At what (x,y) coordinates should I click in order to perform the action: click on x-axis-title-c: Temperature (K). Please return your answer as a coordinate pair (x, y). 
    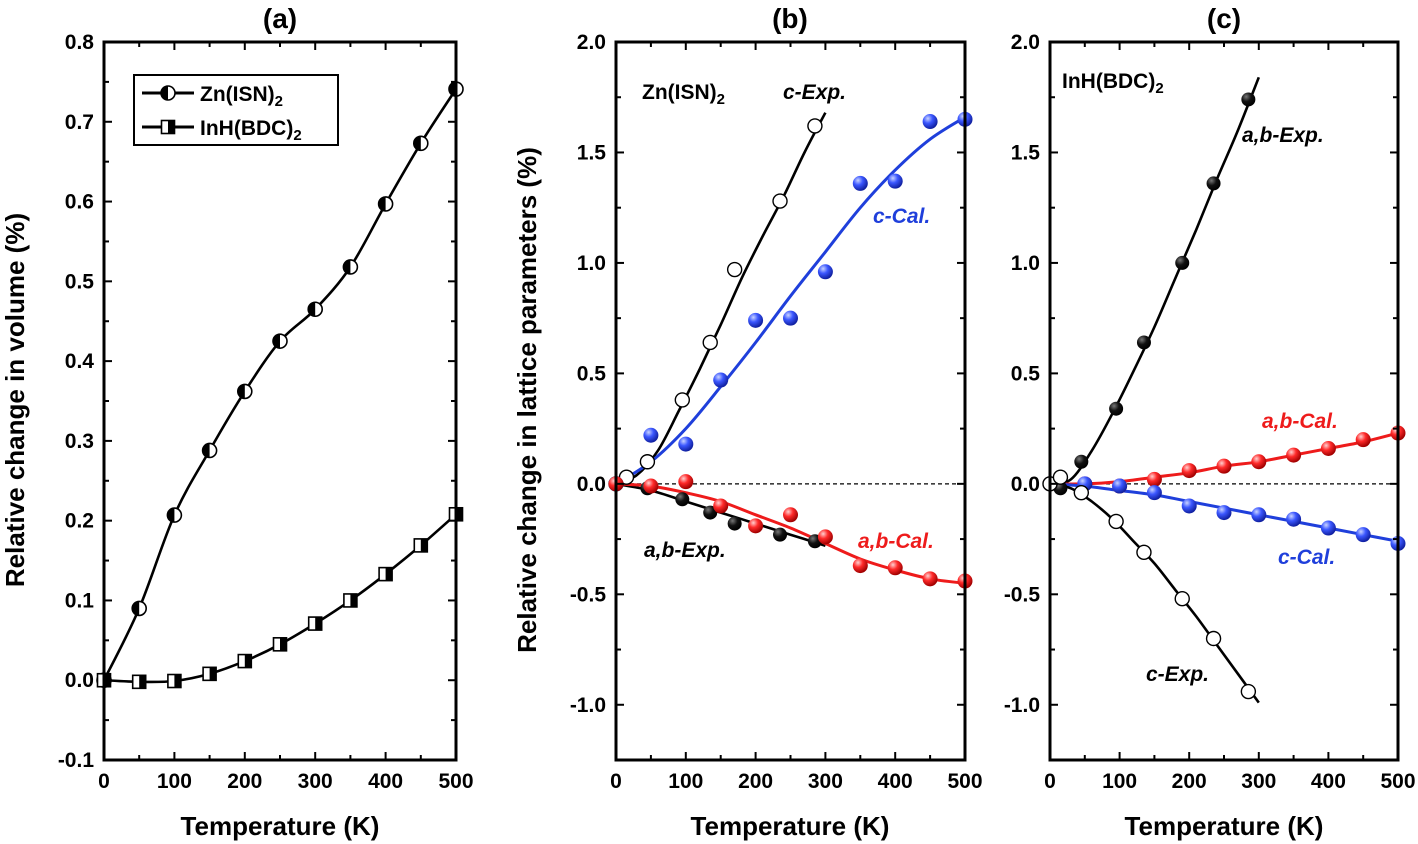
    Looking at the image, I should click on (1224, 826).